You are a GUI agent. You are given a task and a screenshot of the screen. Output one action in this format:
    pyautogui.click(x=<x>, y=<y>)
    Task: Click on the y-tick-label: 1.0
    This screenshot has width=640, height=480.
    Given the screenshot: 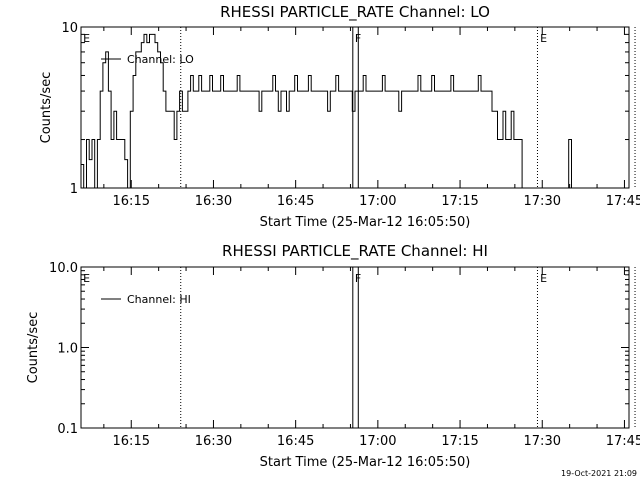 What is the action you would take?
    pyautogui.click(x=67, y=349)
    